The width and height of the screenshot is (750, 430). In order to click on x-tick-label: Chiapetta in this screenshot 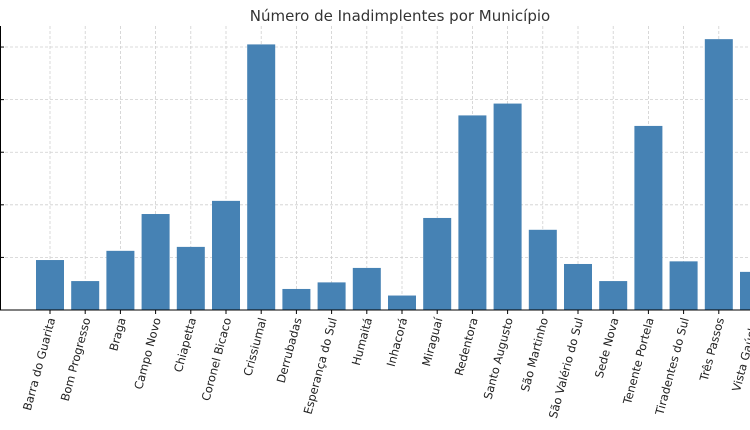, I will do `click(185, 345)`.